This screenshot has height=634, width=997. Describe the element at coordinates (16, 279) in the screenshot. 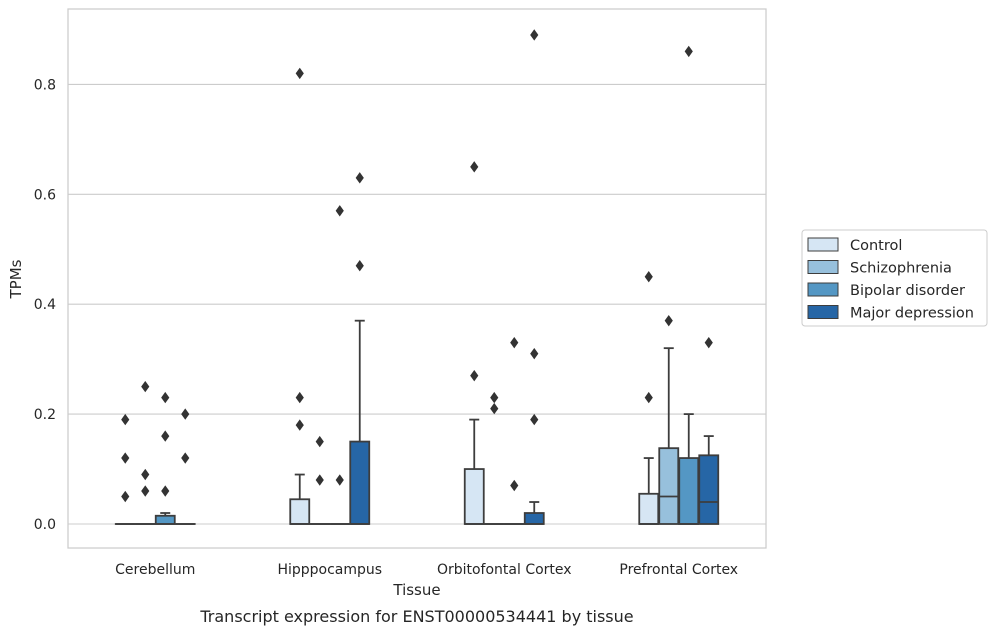

I see `y-axis-label: TPMs` at that location.